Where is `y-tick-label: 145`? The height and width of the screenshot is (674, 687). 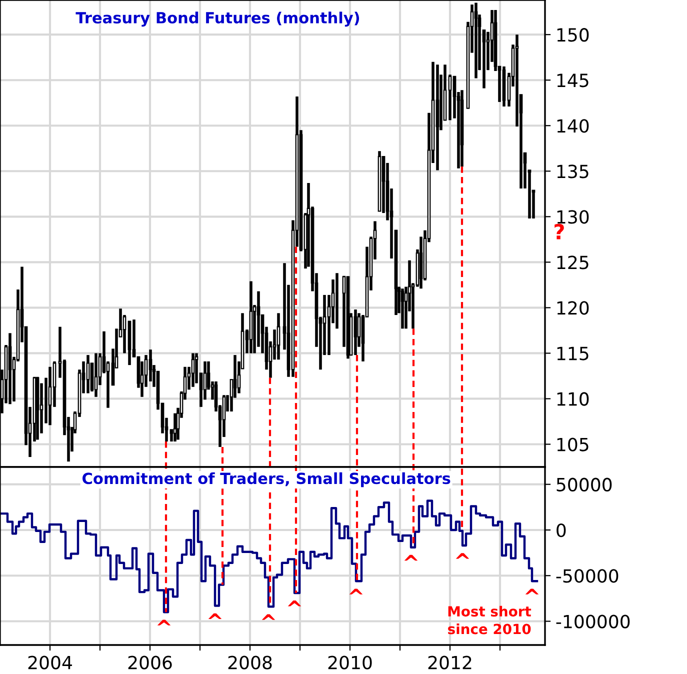 y-tick-label: 145 is located at coordinates (572, 81).